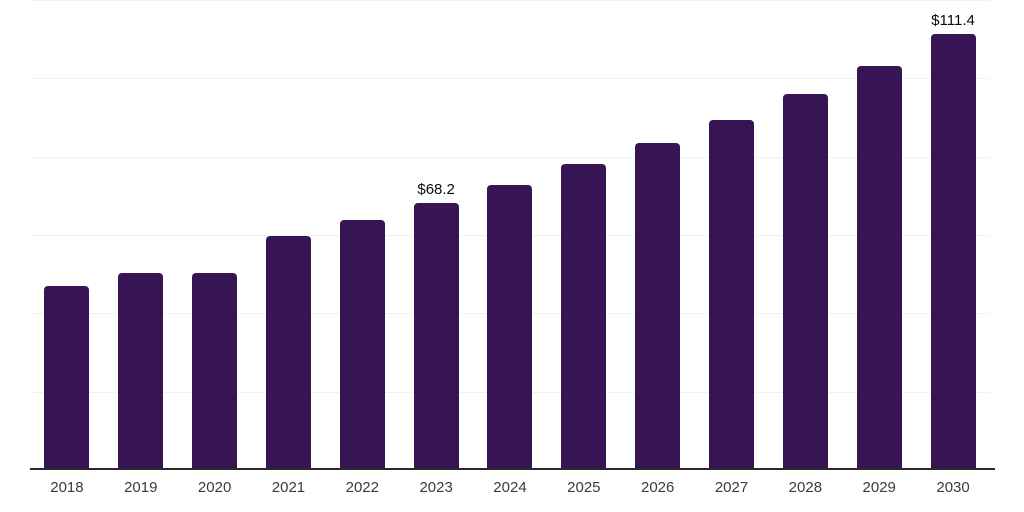 The height and width of the screenshot is (512, 1024). I want to click on bar-2022, so click(362, 345).